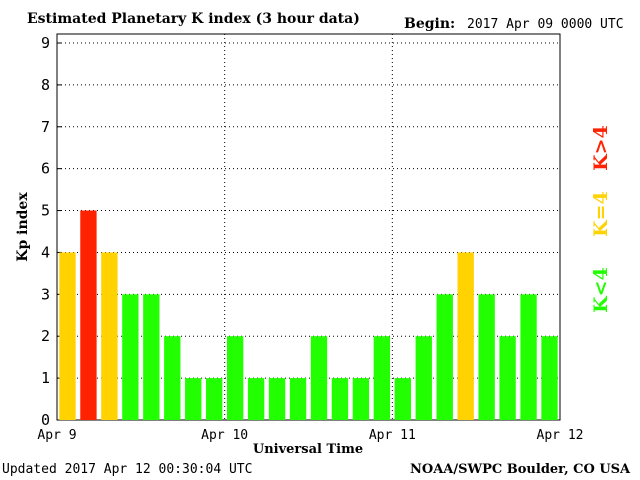 The image size is (640, 480). Describe the element at coordinates (601, 290) in the screenshot. I see `legend-below: K<4` at that location.